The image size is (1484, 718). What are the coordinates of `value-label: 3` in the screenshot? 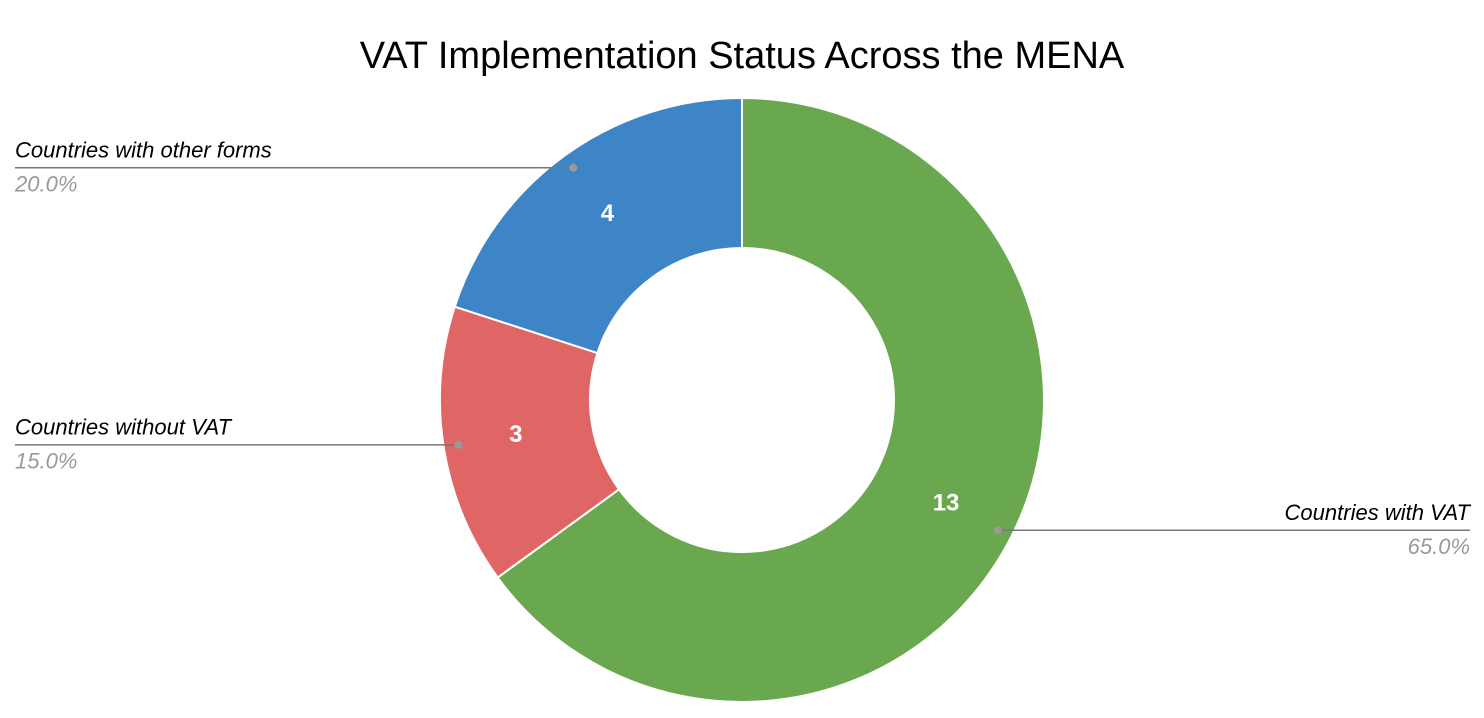 It's located at (515, 434).